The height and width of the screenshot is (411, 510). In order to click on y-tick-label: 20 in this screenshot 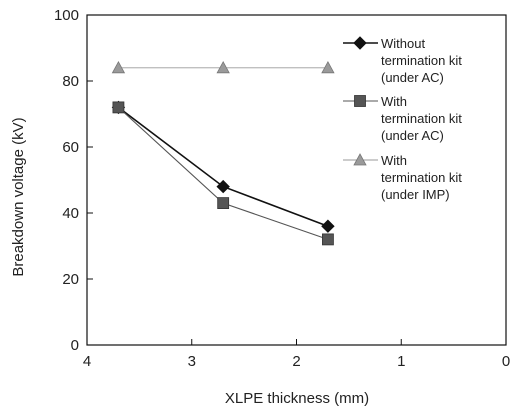, I will do `click(70, 279)`.